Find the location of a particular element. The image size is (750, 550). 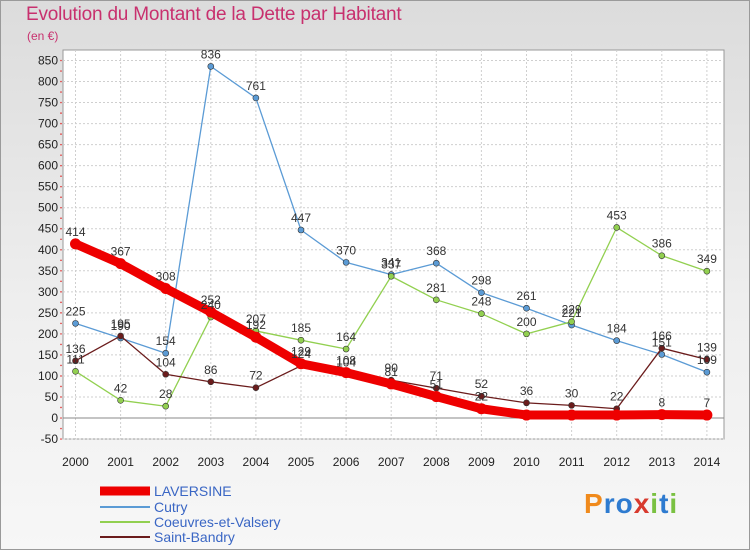

data-label: 86 is located at coordinates (211, 370).